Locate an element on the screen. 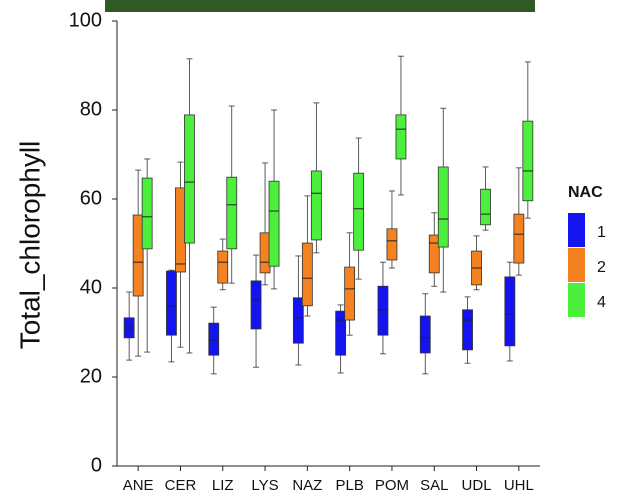 The width and height of the screenshot is (644, 499). x-tick-label: CER is located at coordinates (181, 485).